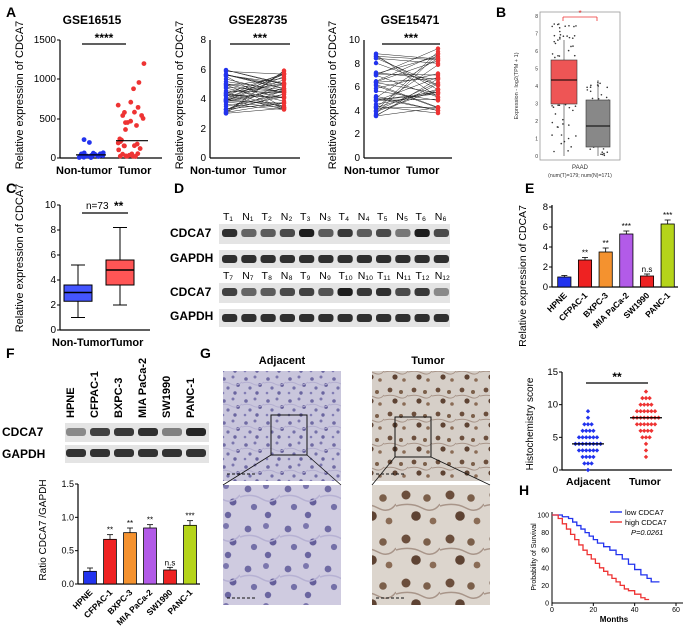 The width and height of the screenshot is (685, 628). Describe the element at coordinates (644, 512) in the screenshot. I see `chart-h-legend-low: low CDCA7` at that location.